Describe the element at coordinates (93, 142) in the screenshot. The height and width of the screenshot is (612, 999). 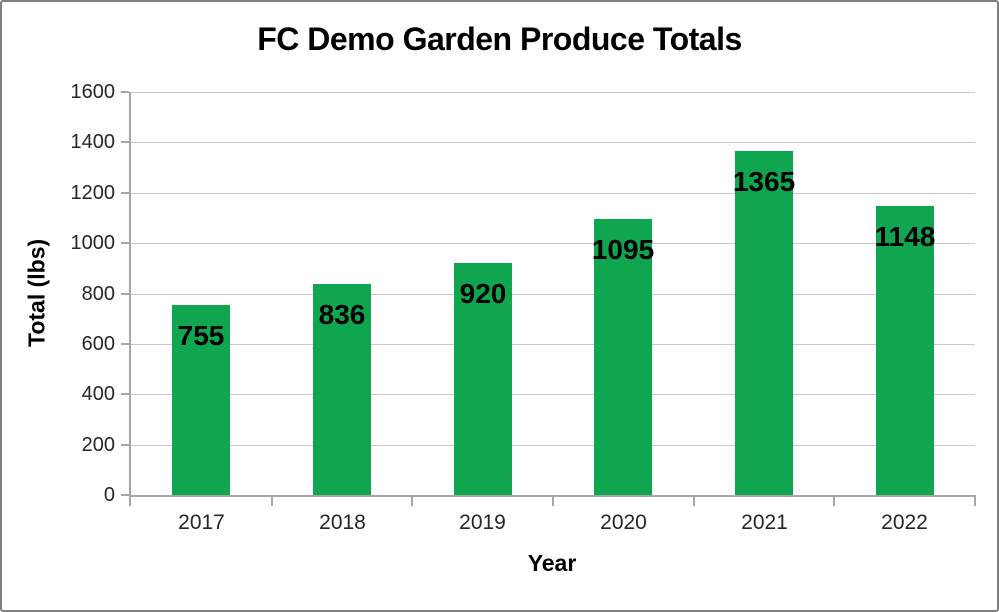
I see `y-axis-tick-label: 1400` at that location.